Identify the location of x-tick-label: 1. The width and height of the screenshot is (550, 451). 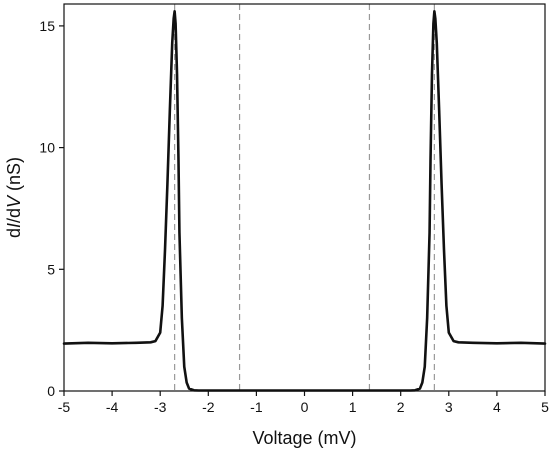
(353, 407).